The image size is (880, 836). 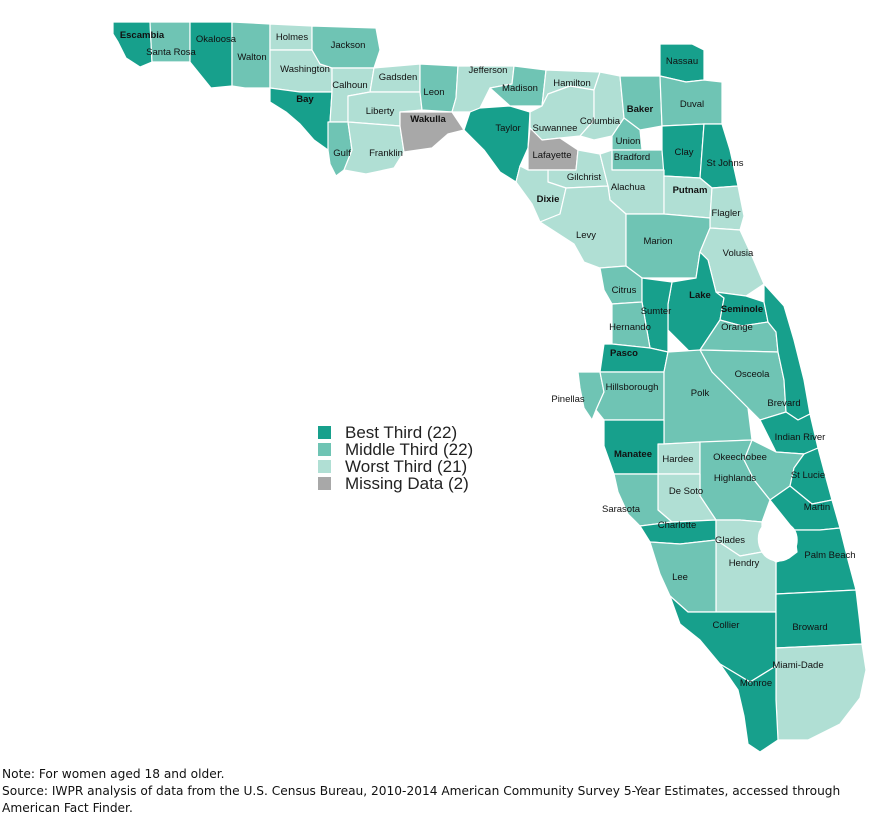 What do you see at coordinates (216, 39) in the screenshot?
I see `county-label-okaloosa: Okaloosa` at bounding box center [216, 39].